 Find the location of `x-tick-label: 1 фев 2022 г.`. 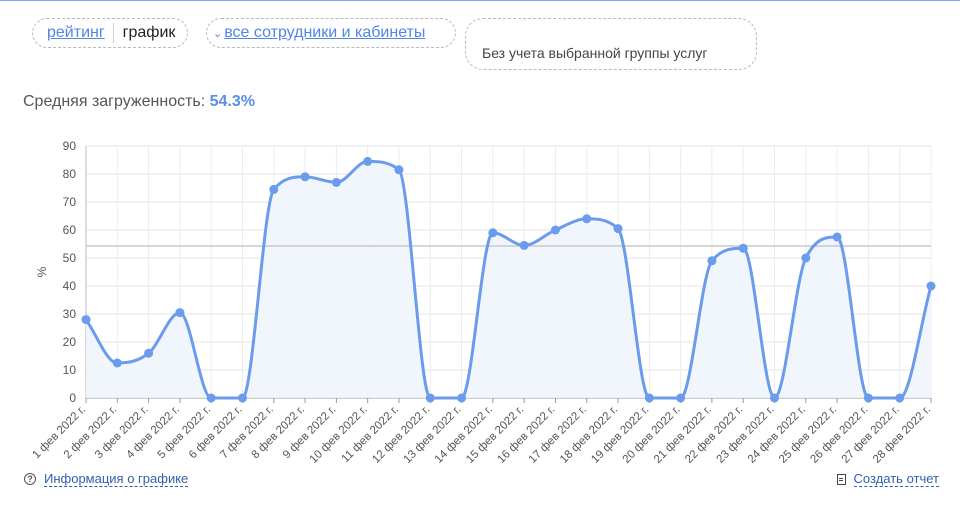

x-tick-label: 1 фев 2022 г. is located at coordinates (59, 433).